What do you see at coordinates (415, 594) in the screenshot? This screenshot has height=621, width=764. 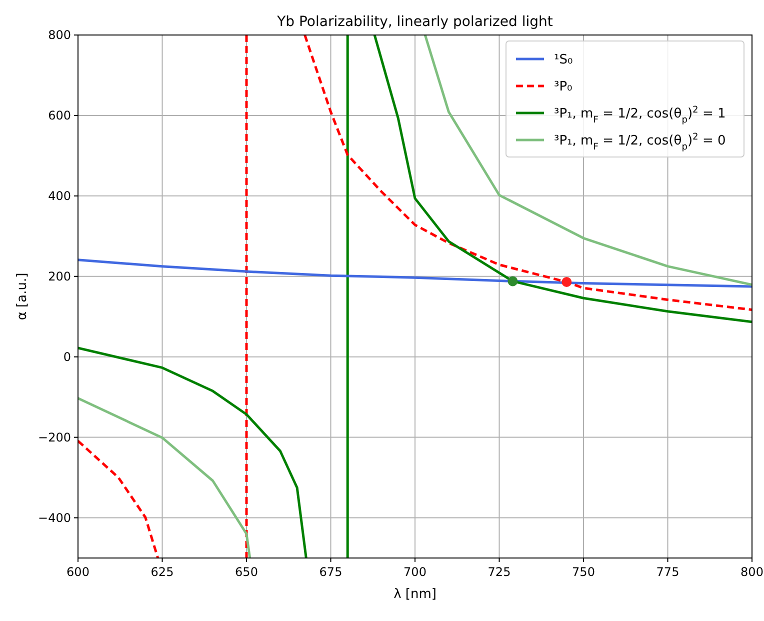 I see `x-axis-title: λ [nm]` at bounding box center [415, 594].